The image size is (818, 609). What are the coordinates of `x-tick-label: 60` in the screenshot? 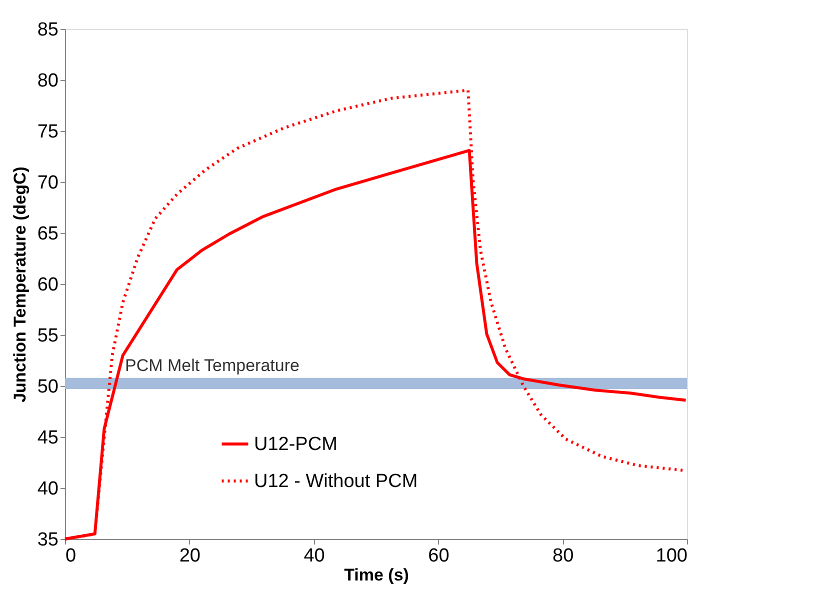 It's located at (439, 556).